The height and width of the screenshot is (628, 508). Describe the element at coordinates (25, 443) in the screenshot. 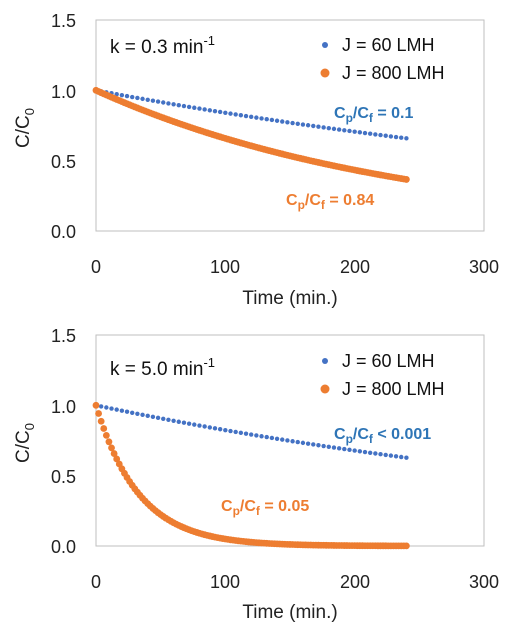

I see `y-axis-title: C/C0` at that location.